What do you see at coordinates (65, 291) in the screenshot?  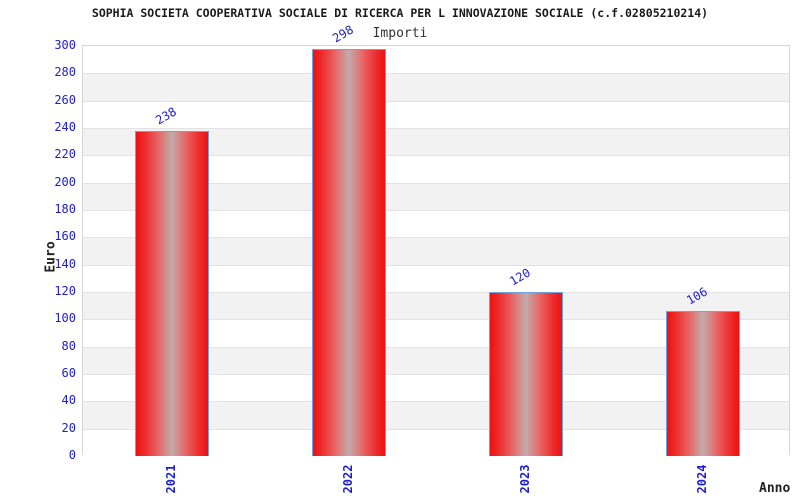 I see `y-tick-label: 120` at bounding box center [65, 291].